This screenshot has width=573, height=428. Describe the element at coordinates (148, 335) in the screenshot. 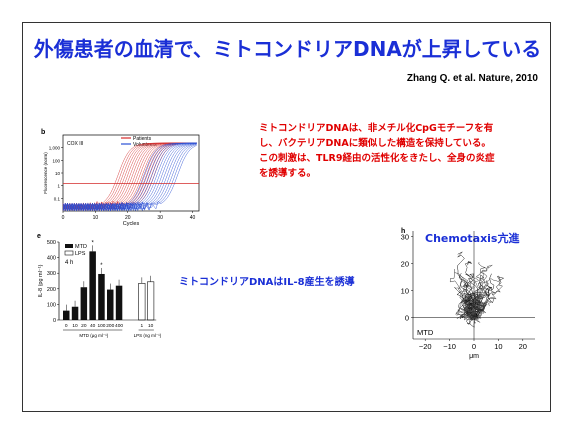

I see `group-label: LPS (ng ml⁻¹)` at that location.